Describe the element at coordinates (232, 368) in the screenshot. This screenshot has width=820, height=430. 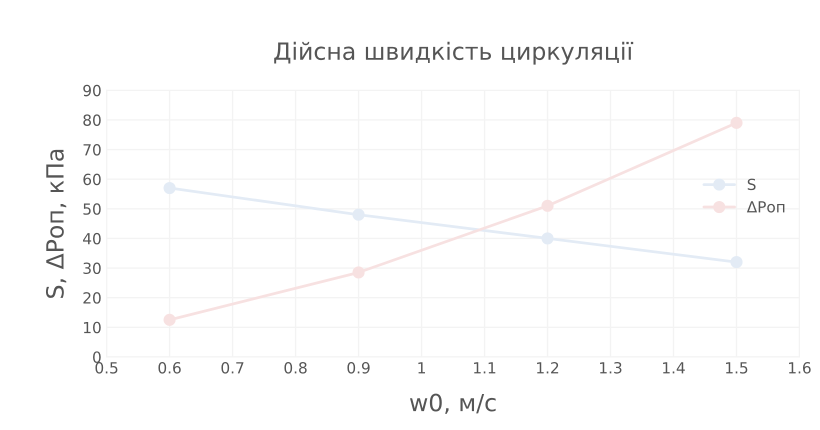
I see `x-tick-label: 0.7` at that location.